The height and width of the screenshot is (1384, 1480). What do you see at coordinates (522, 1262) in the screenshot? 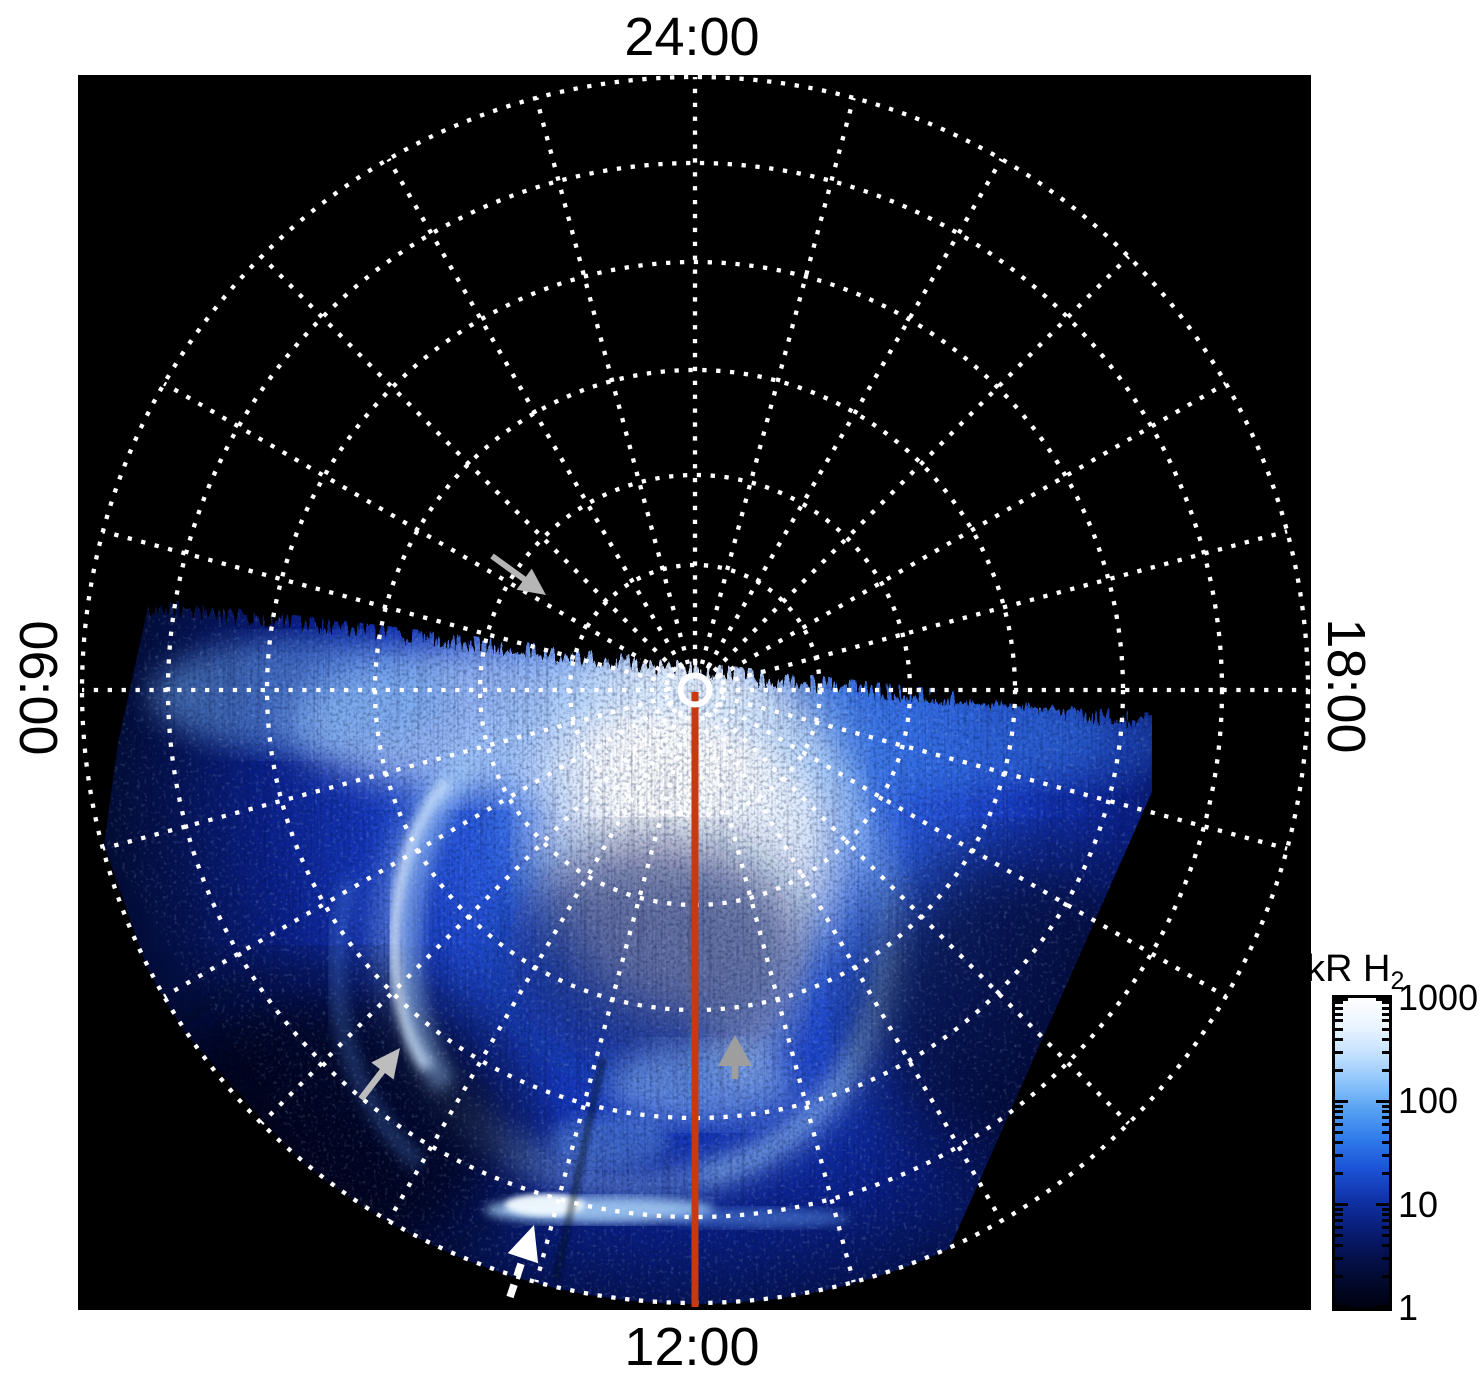
I see `white-arrow-detached-arc` at bounding box center [522, 1262].